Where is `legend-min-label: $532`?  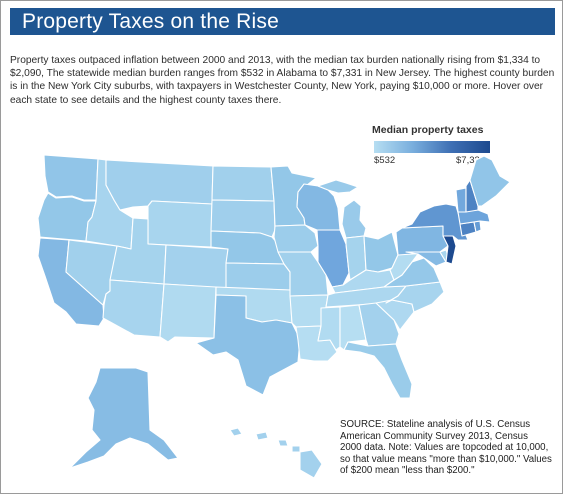 legend-min-label: $532 is located at coordinates (385, 160).